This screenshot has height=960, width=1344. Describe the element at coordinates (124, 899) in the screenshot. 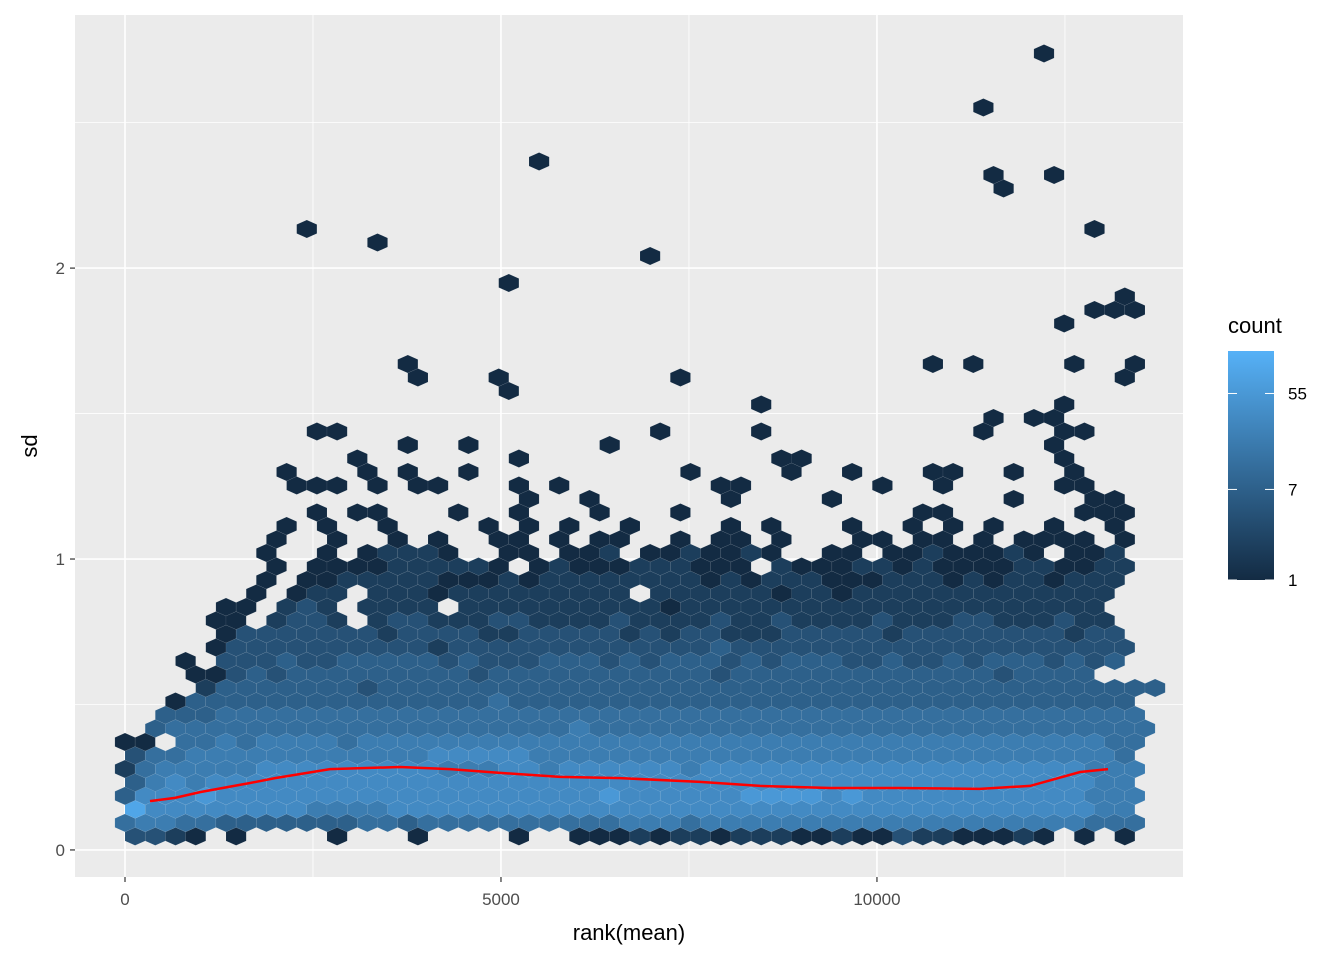

I see `x-tick-label: 0` at that location.